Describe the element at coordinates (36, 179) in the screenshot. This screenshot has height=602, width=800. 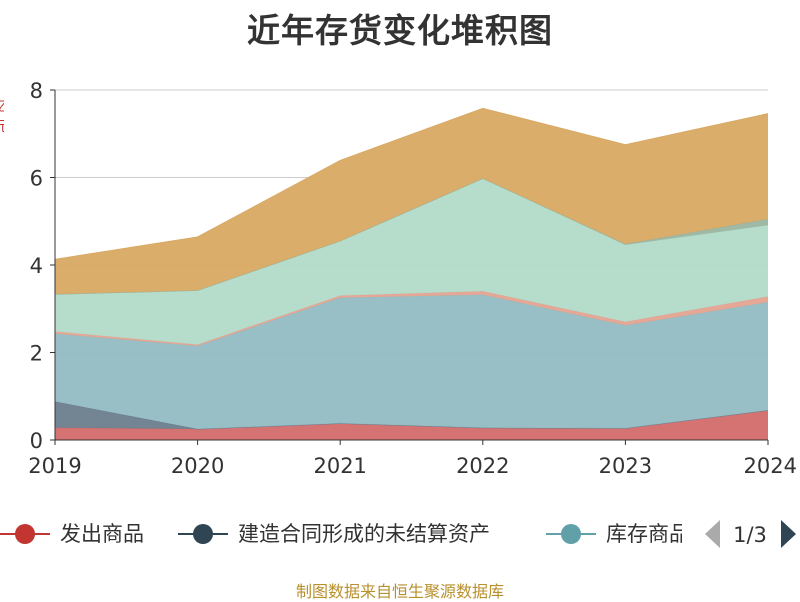
I see `y-tick-label: 6` at that location.